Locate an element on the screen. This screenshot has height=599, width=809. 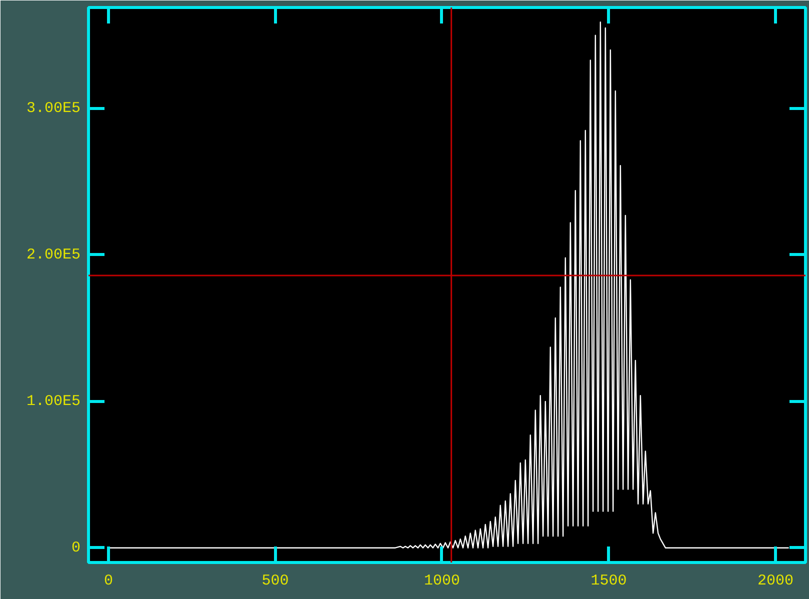
y-tick-label: 1.00E5 is located at coordinates (53, 401).